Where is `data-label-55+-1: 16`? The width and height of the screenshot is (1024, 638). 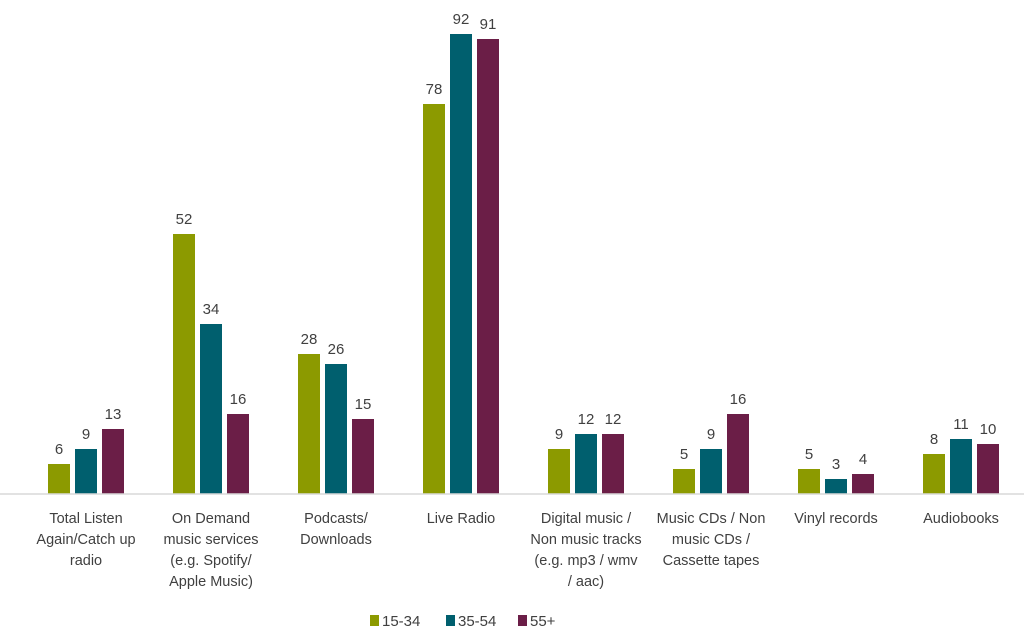 data-label-55+-1: 16 is located at coordinates (238, 399).